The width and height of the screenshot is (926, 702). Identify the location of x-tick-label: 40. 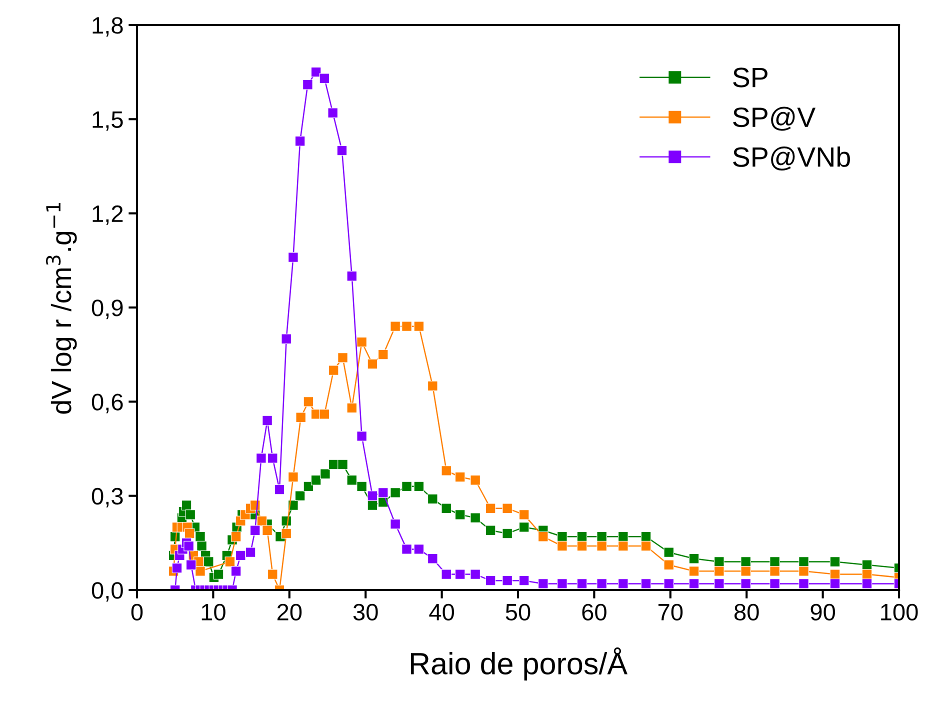
(441, 612).